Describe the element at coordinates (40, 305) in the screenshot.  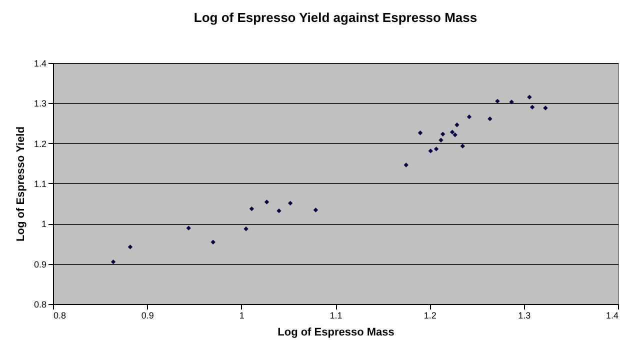
I see `y-tick-label: 0.8` at that location.